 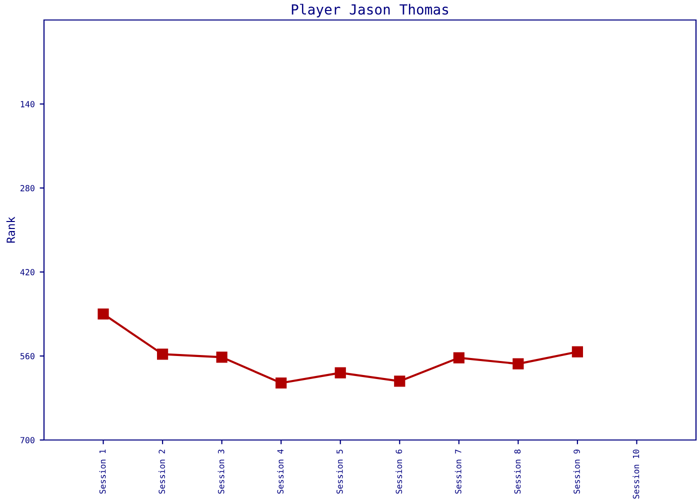 What do you see at coordinates (27, 272) in the screenshot?
I see `y-tick-label: 420` at bounding box center [27, 272].